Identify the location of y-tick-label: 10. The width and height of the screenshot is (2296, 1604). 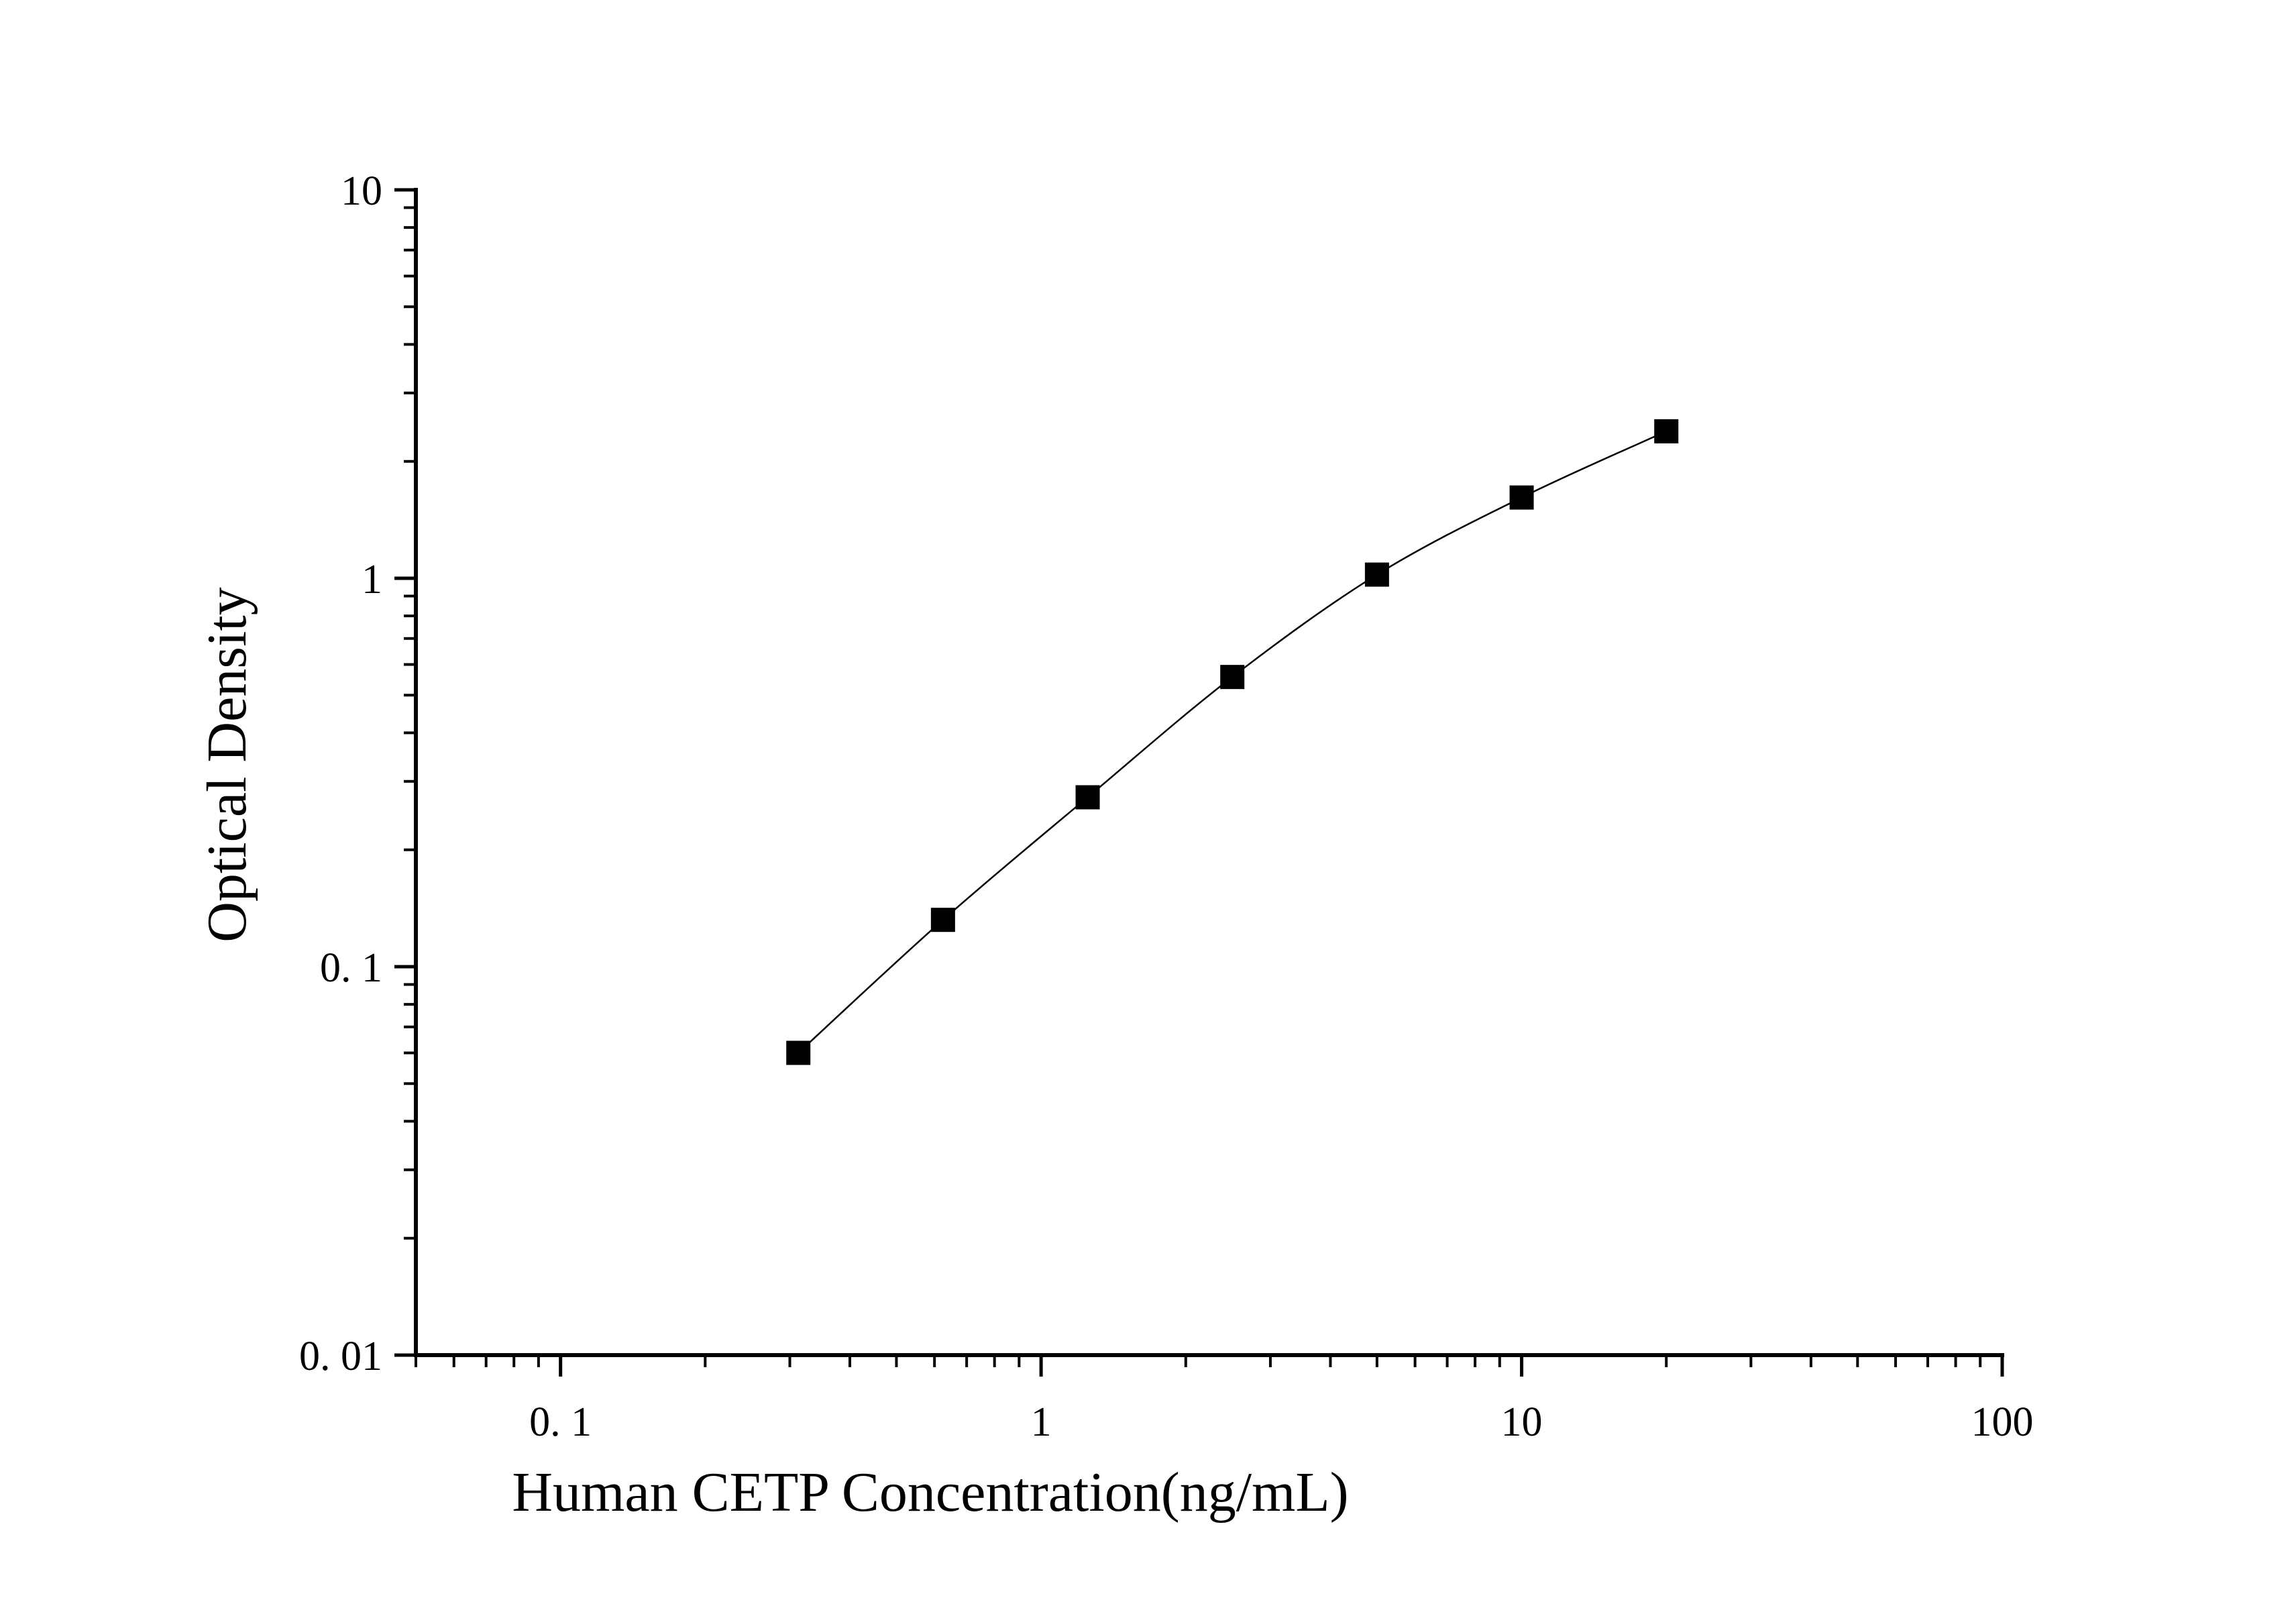
(361, 191).